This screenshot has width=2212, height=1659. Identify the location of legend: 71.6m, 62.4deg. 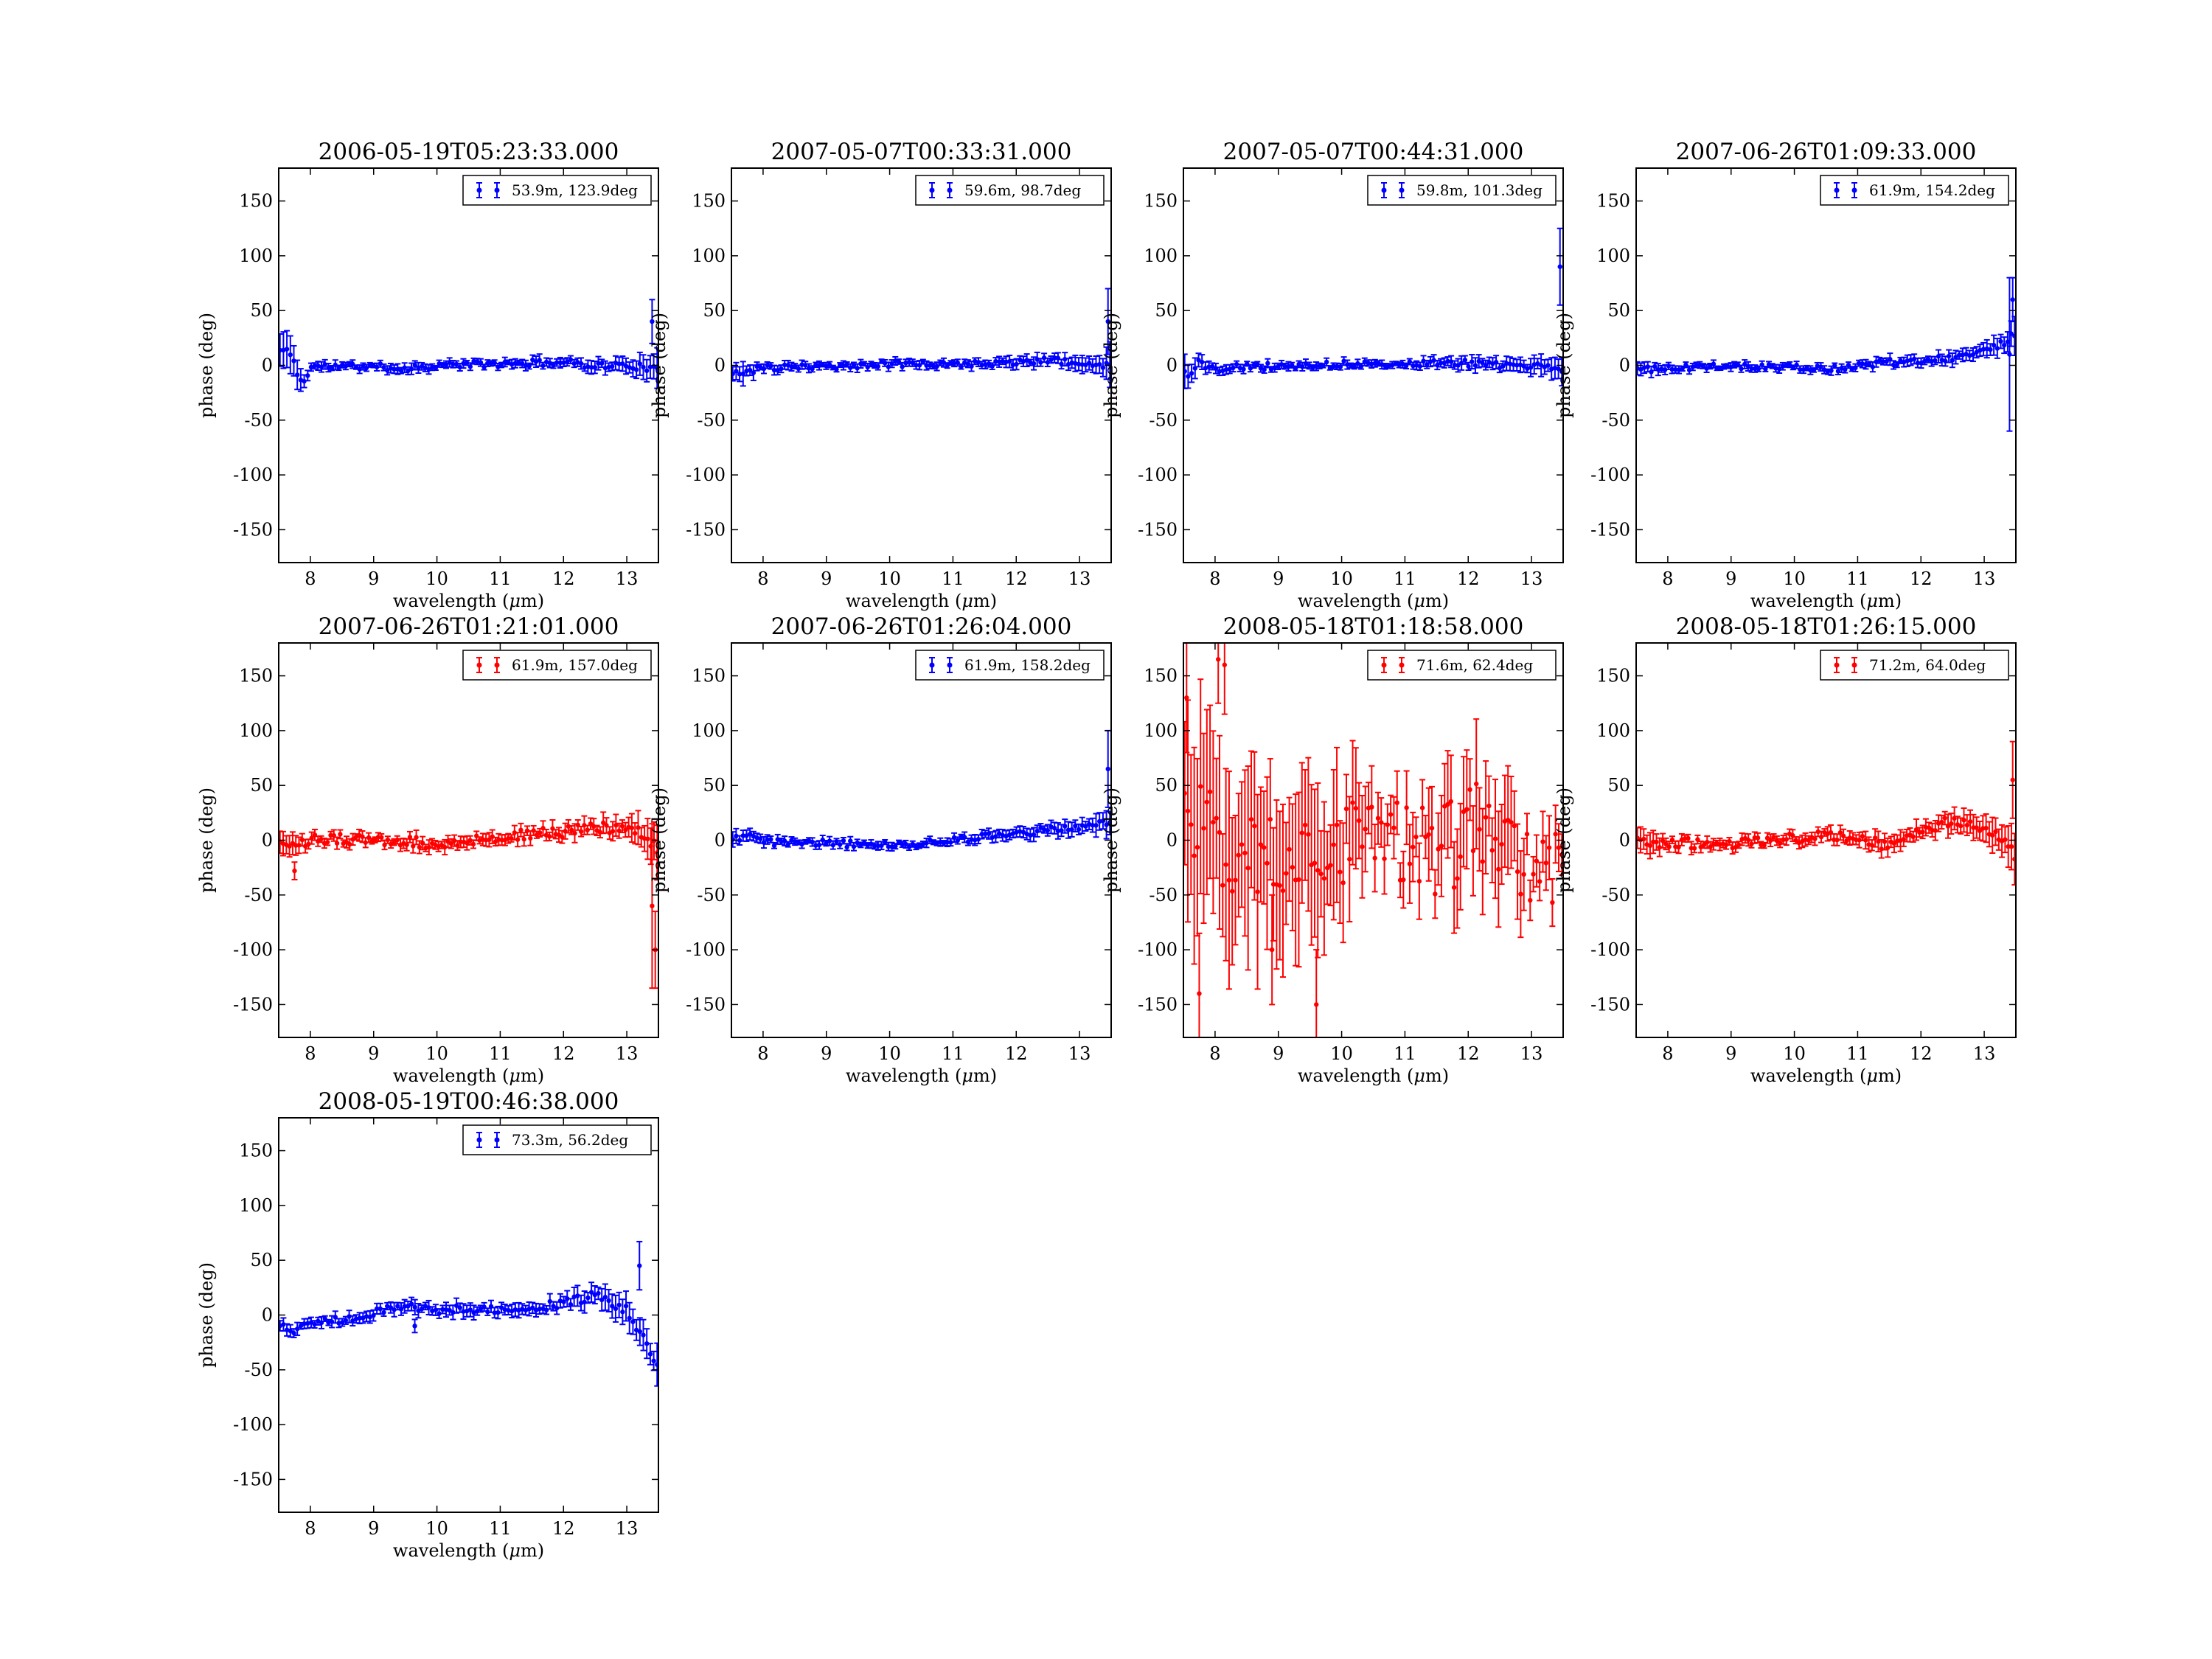
(1462, 665).